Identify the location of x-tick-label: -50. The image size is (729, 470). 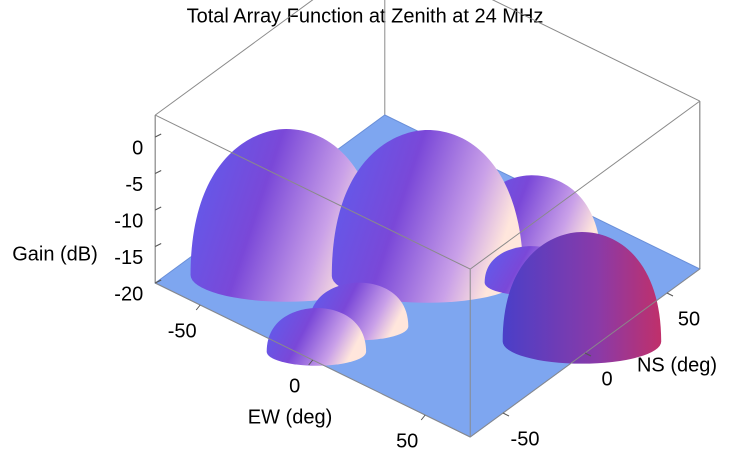
(182, 331).